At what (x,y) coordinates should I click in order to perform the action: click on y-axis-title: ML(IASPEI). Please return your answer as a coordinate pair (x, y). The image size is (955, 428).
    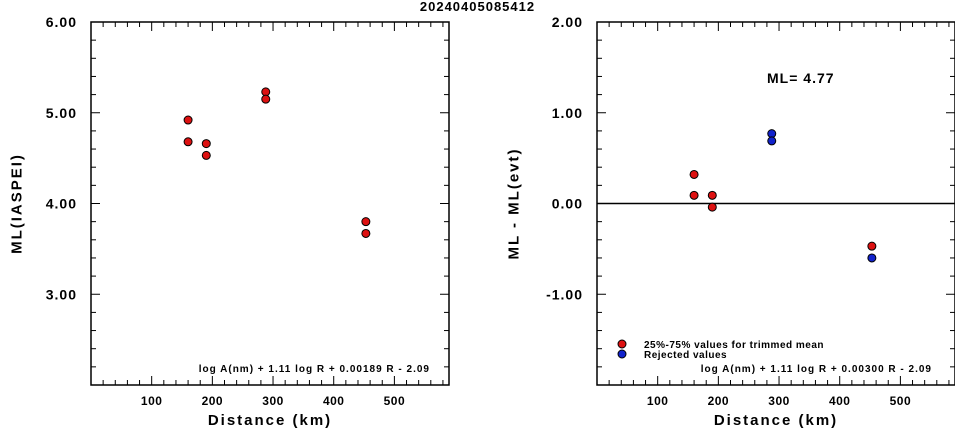
    Looking at the image, I should click on (16, 203).